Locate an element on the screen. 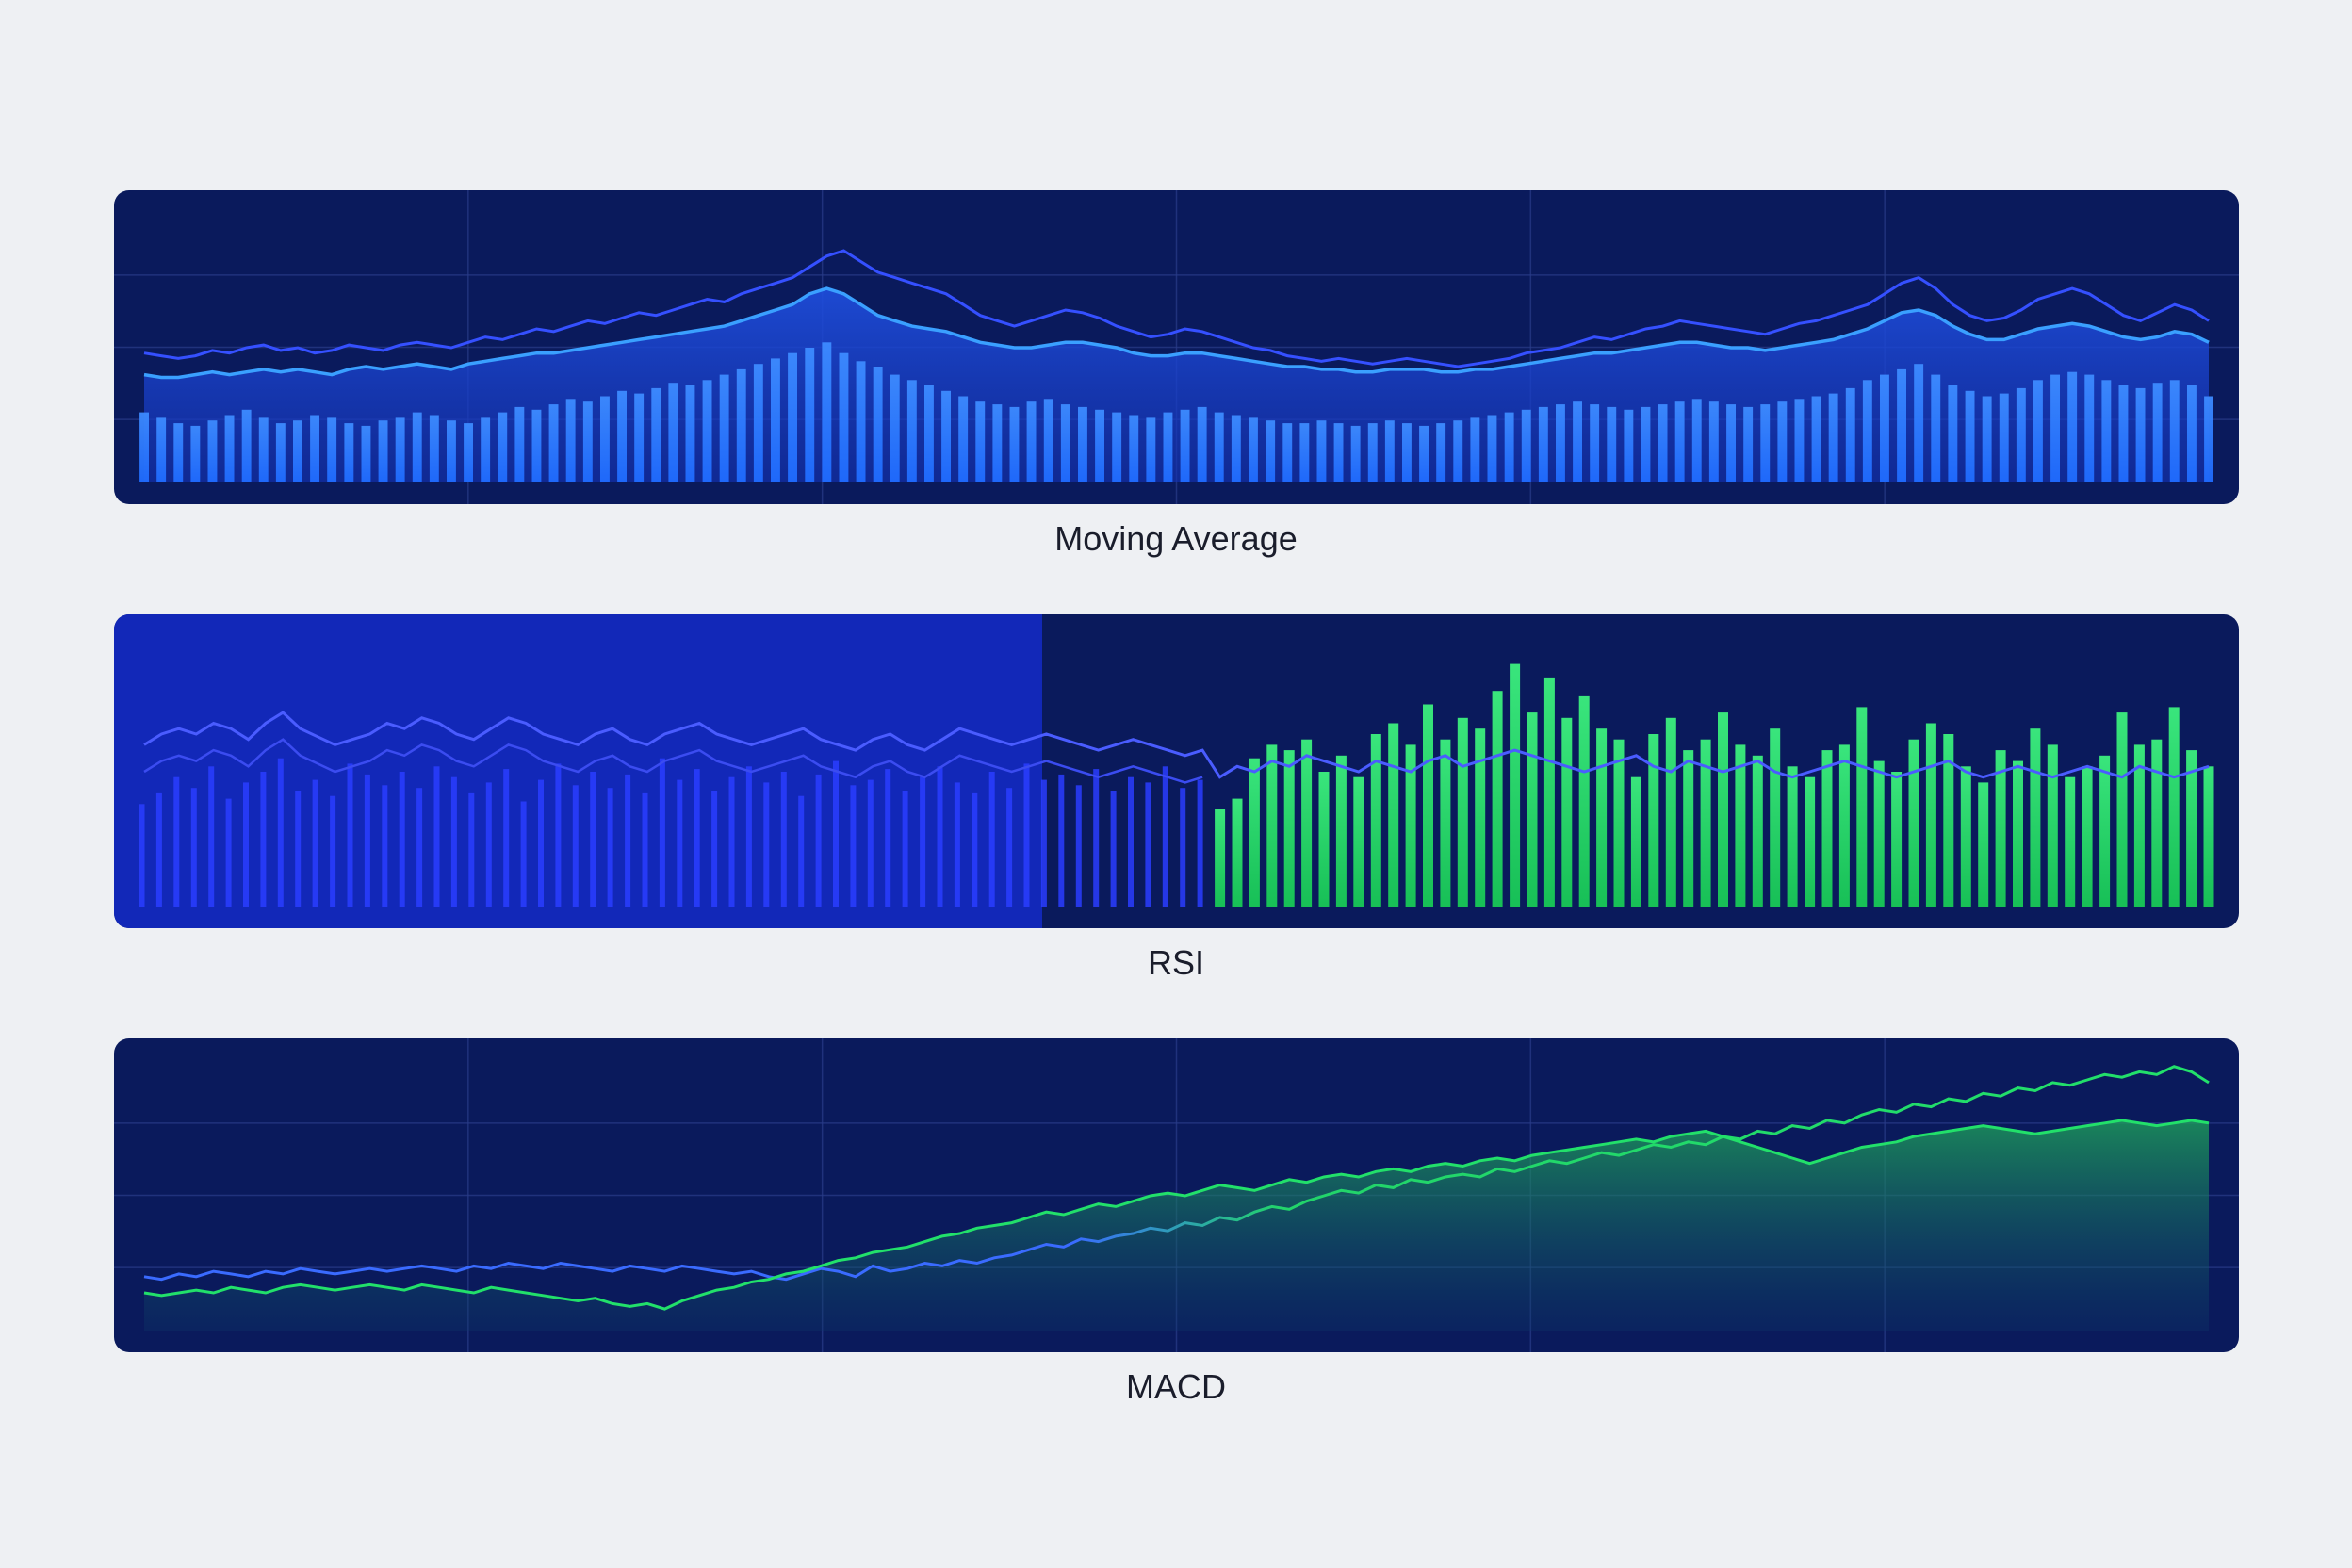  ma-bars is located at coordinates (1176, 412).